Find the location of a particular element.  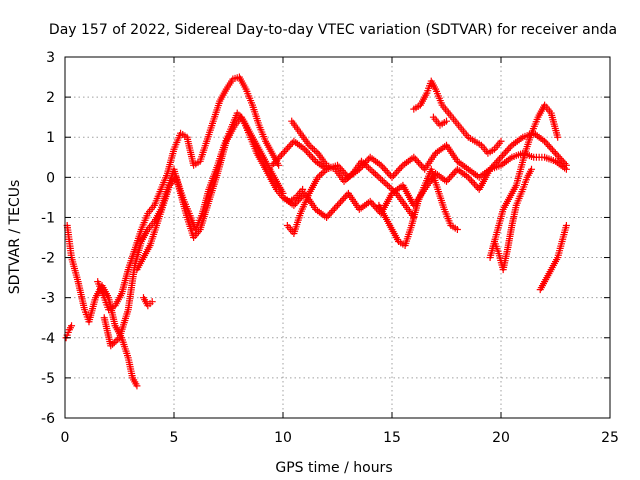

y-tick-label: 3 is located at coordinates (50, 58).